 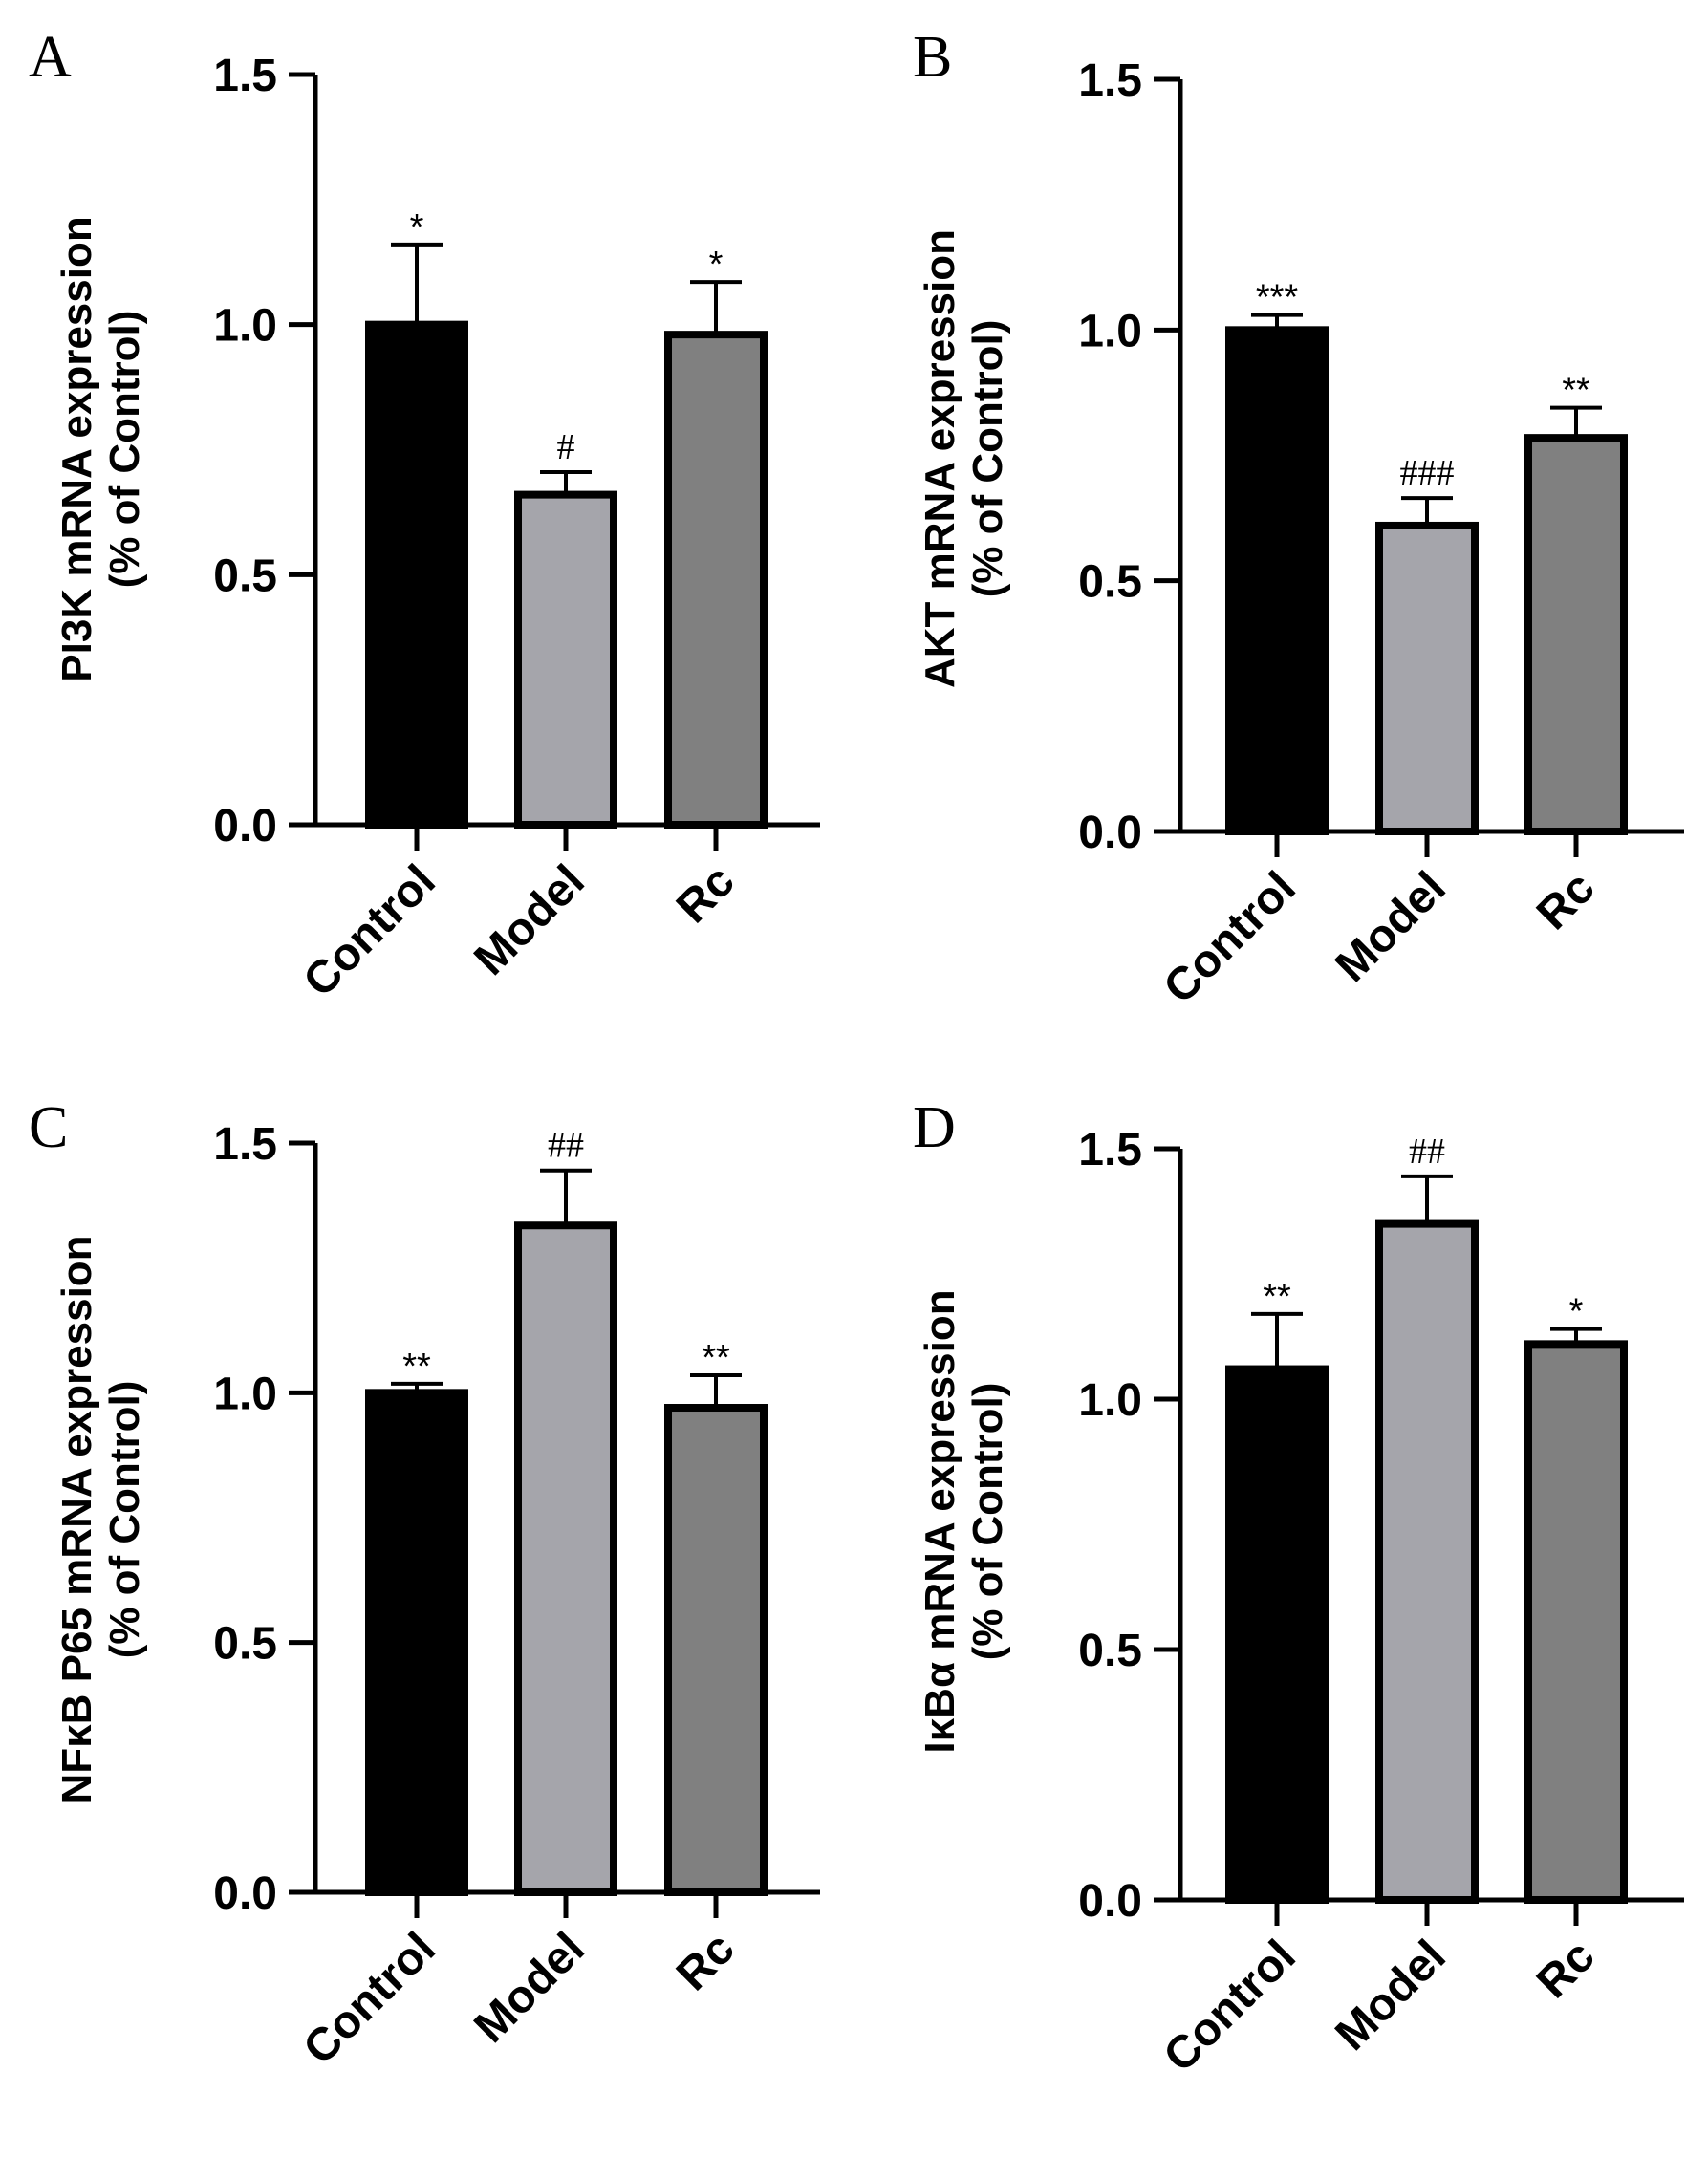 What do you see at coordinates (940, 459) in the screenshot?
I see `y-axis-title-line1: AKT mRNA expression` at bounding box center [940, 459].